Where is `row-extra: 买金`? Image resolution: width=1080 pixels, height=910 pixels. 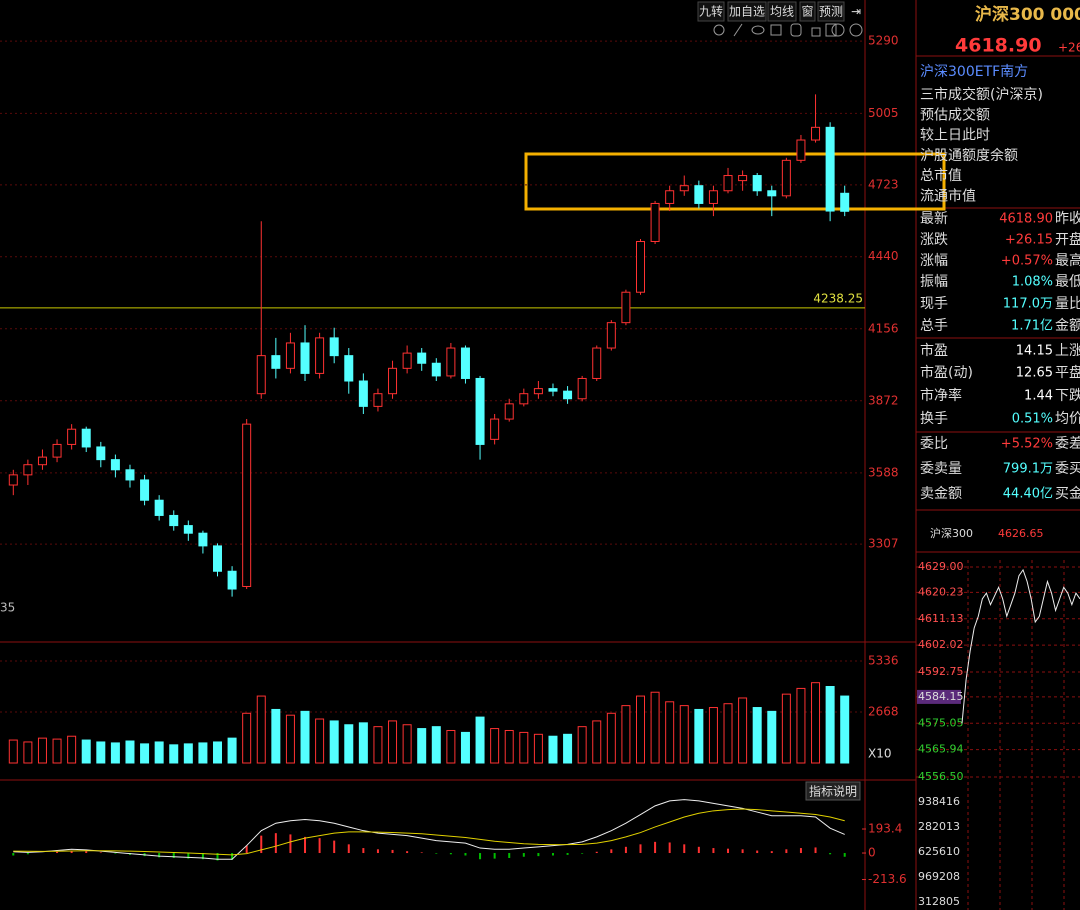 row-extra: 买金 is located at coordinates (1067, 494).